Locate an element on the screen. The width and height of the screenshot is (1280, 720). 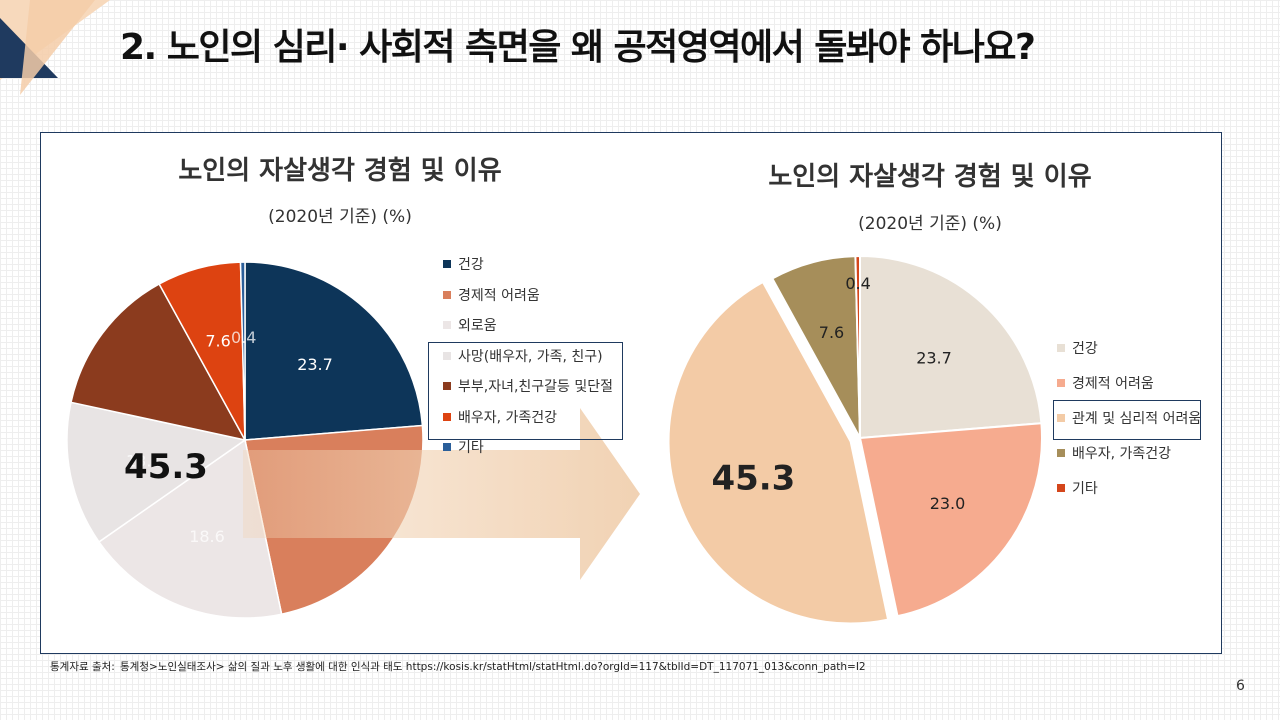
right-legend-item: 기타 is located at coordinates (1129, 487).